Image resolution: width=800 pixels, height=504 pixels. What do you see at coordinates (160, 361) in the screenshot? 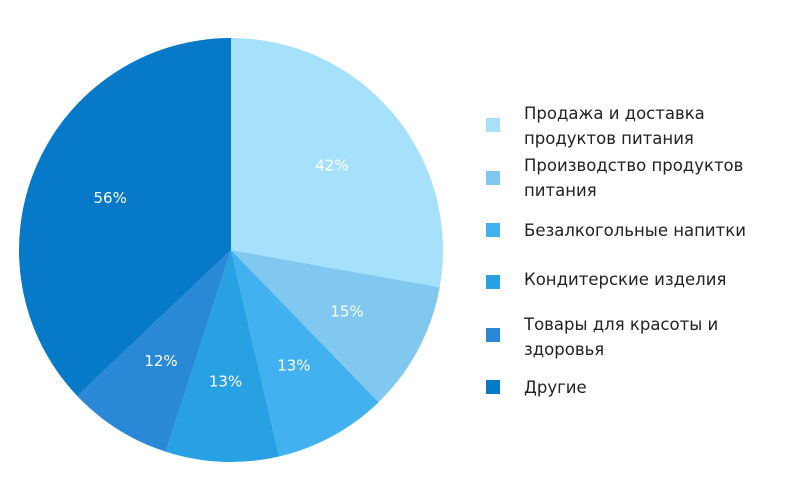
I see `slice-label-5: 12%` at bounding box center [160, 361].